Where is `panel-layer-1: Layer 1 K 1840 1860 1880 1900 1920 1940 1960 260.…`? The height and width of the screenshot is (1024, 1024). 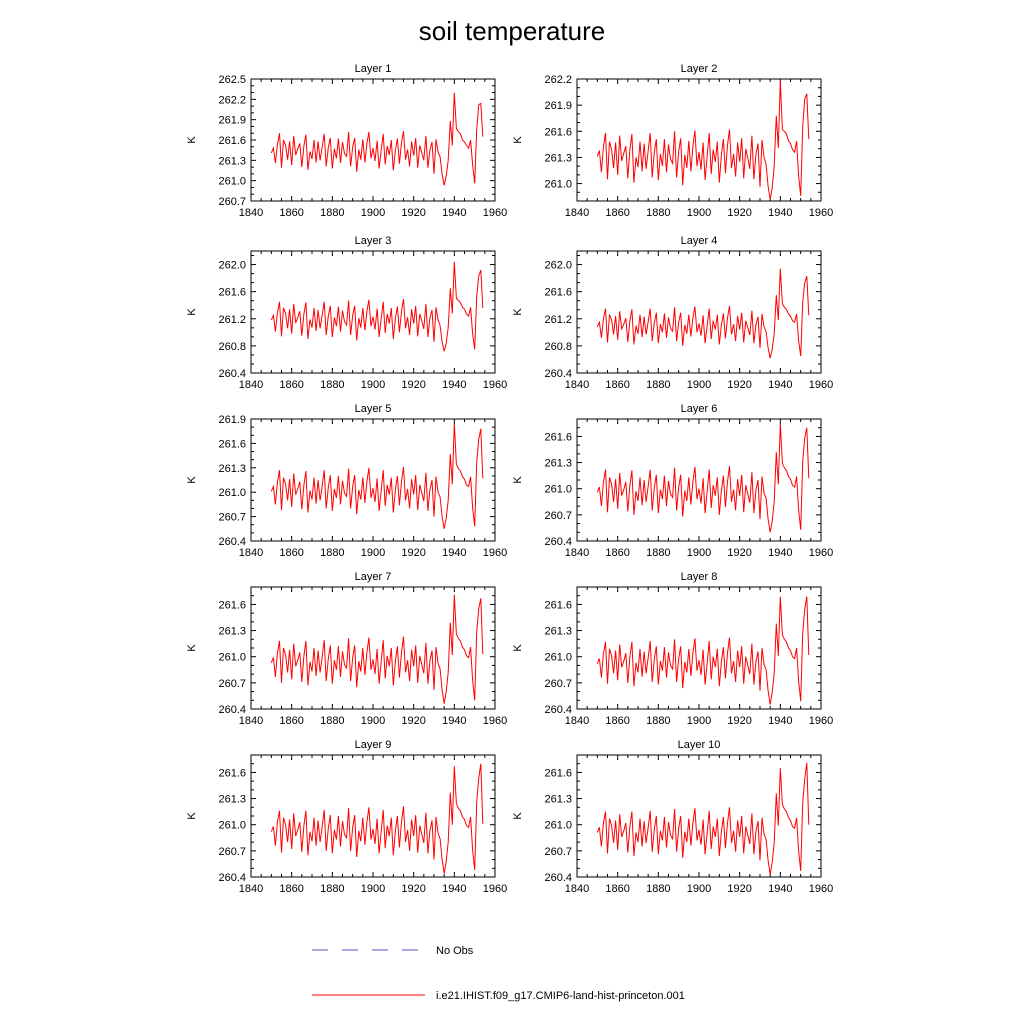 panel-layer-1: Layer 1 K 1840 1860 1880 1900 1920 1940 1960 260.… is located at coordinates (346, 141).